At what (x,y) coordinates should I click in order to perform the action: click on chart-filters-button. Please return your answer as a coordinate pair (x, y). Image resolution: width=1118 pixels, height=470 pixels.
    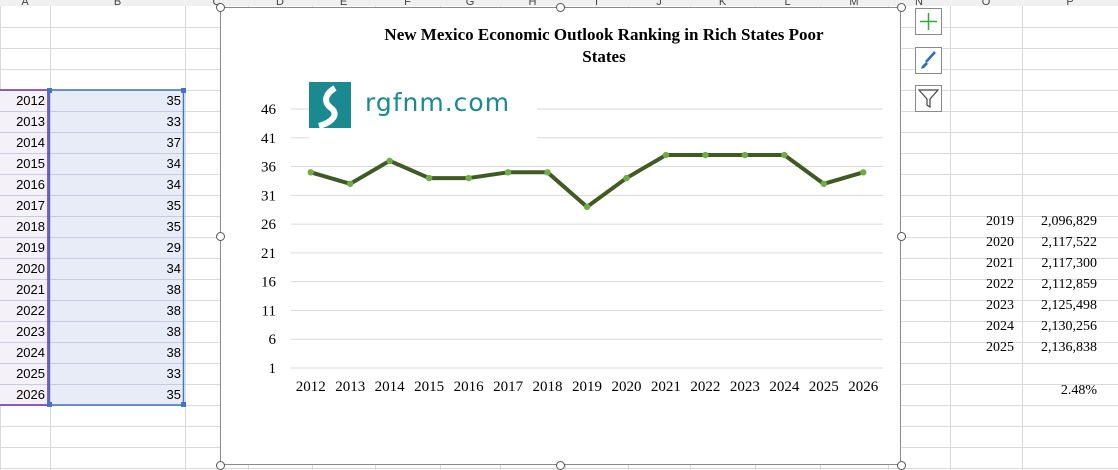
    Looking at the image, I should click on (928, 98).